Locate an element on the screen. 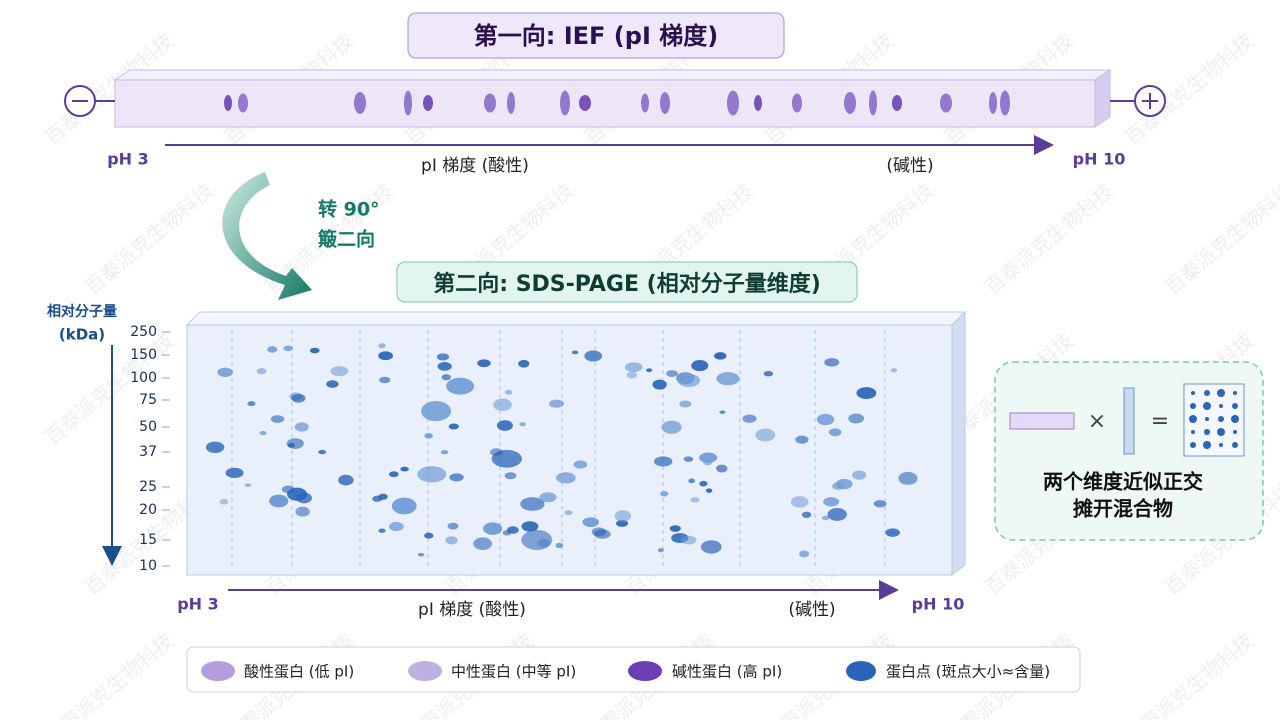  mw-ticks: 250 150 100 75 50 37 25 20 15 10 is located at coordinates (150, 449).